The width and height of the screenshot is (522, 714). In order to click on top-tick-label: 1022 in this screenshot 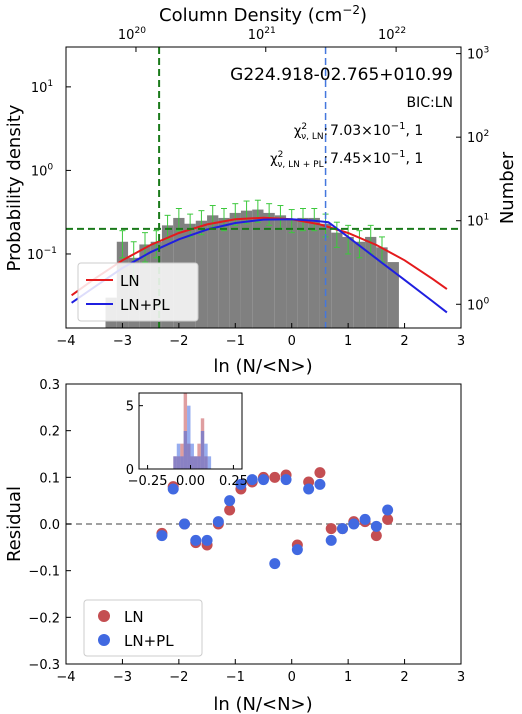, I will do `click(392, 34)`.